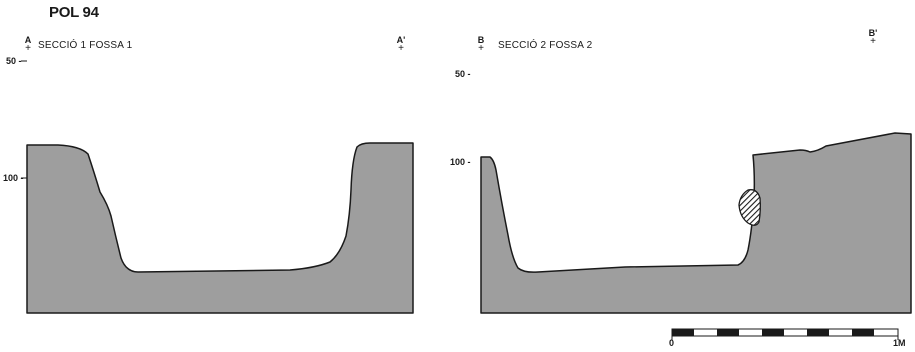 This screenshot has width=915, height=352. Describe the element at coordinates (481, 40) in the screenshot. I see `section2-start-letter: B` at that location.